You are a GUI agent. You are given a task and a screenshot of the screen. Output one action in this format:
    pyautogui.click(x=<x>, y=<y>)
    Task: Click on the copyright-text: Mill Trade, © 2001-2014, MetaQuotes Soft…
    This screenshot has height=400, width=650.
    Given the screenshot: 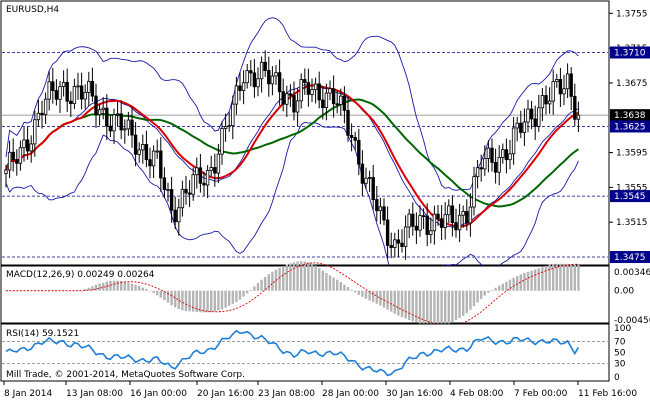 What is the action you would take?
    pyautogui.click(x=125, y=375)
    